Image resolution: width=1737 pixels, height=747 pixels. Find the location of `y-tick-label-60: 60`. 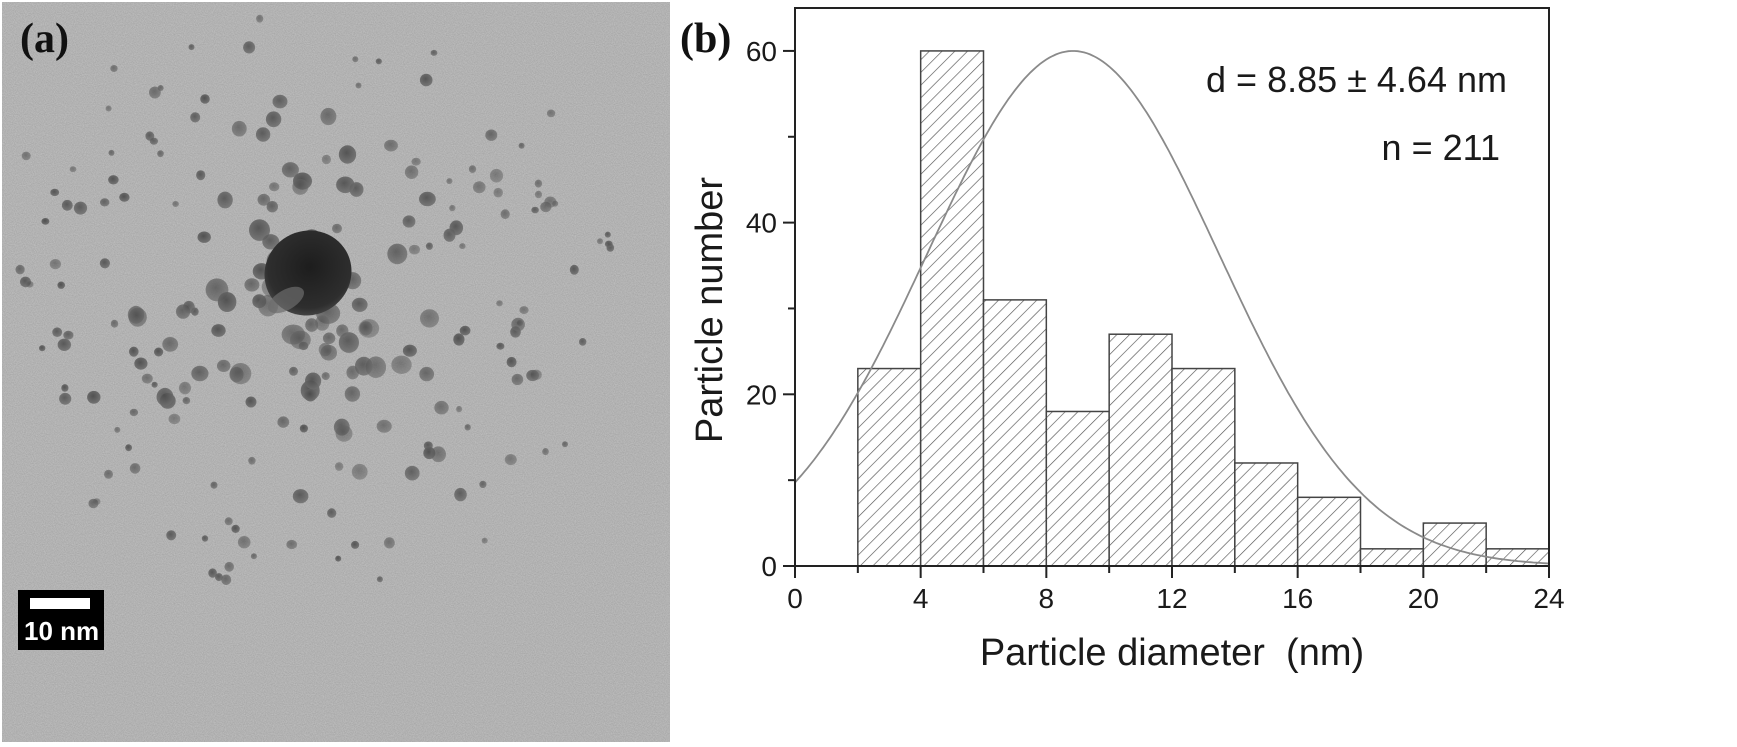

y-tick-label-60: 60 is located at coordinates (761, 51).